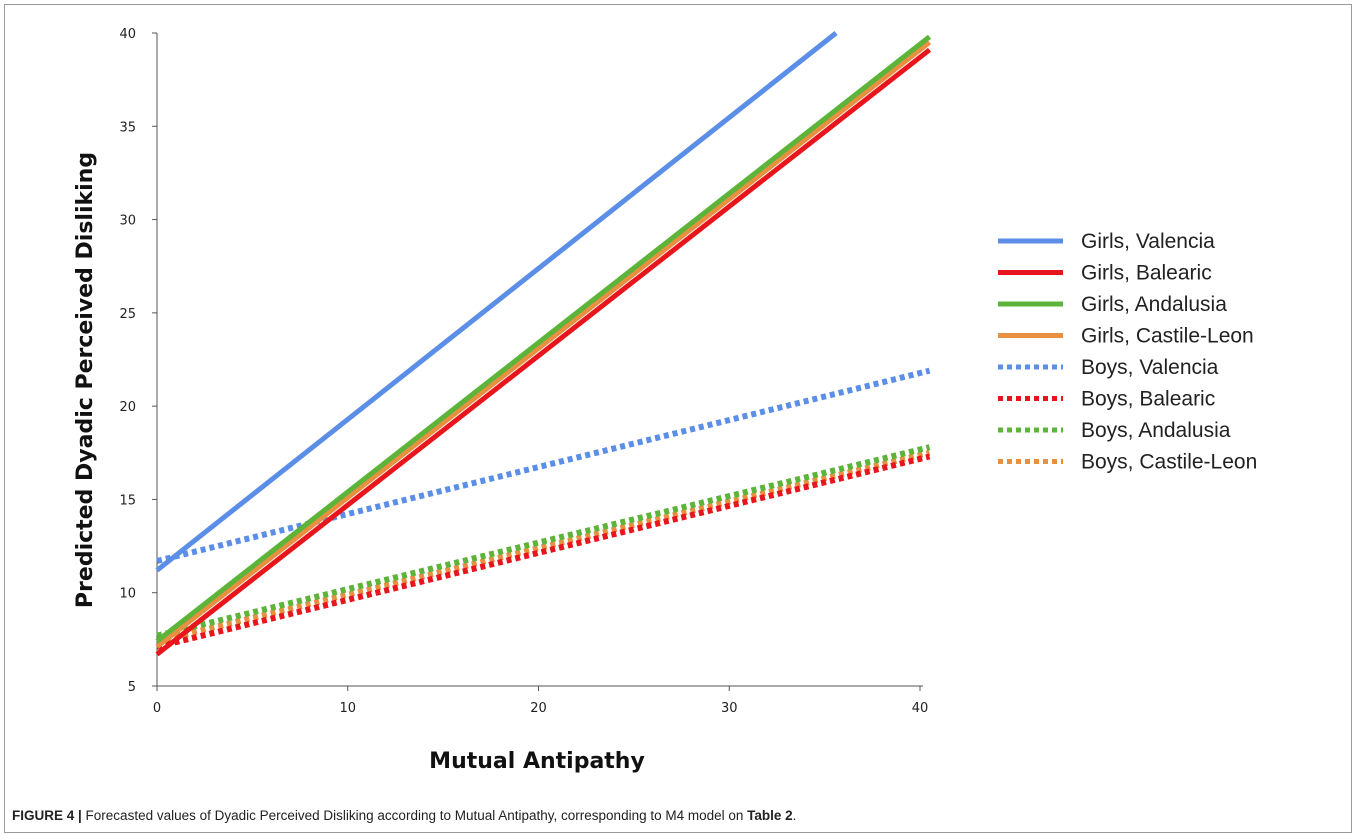  I want to click on legend-label: Boys, Andalusia, so click(1156, 430).